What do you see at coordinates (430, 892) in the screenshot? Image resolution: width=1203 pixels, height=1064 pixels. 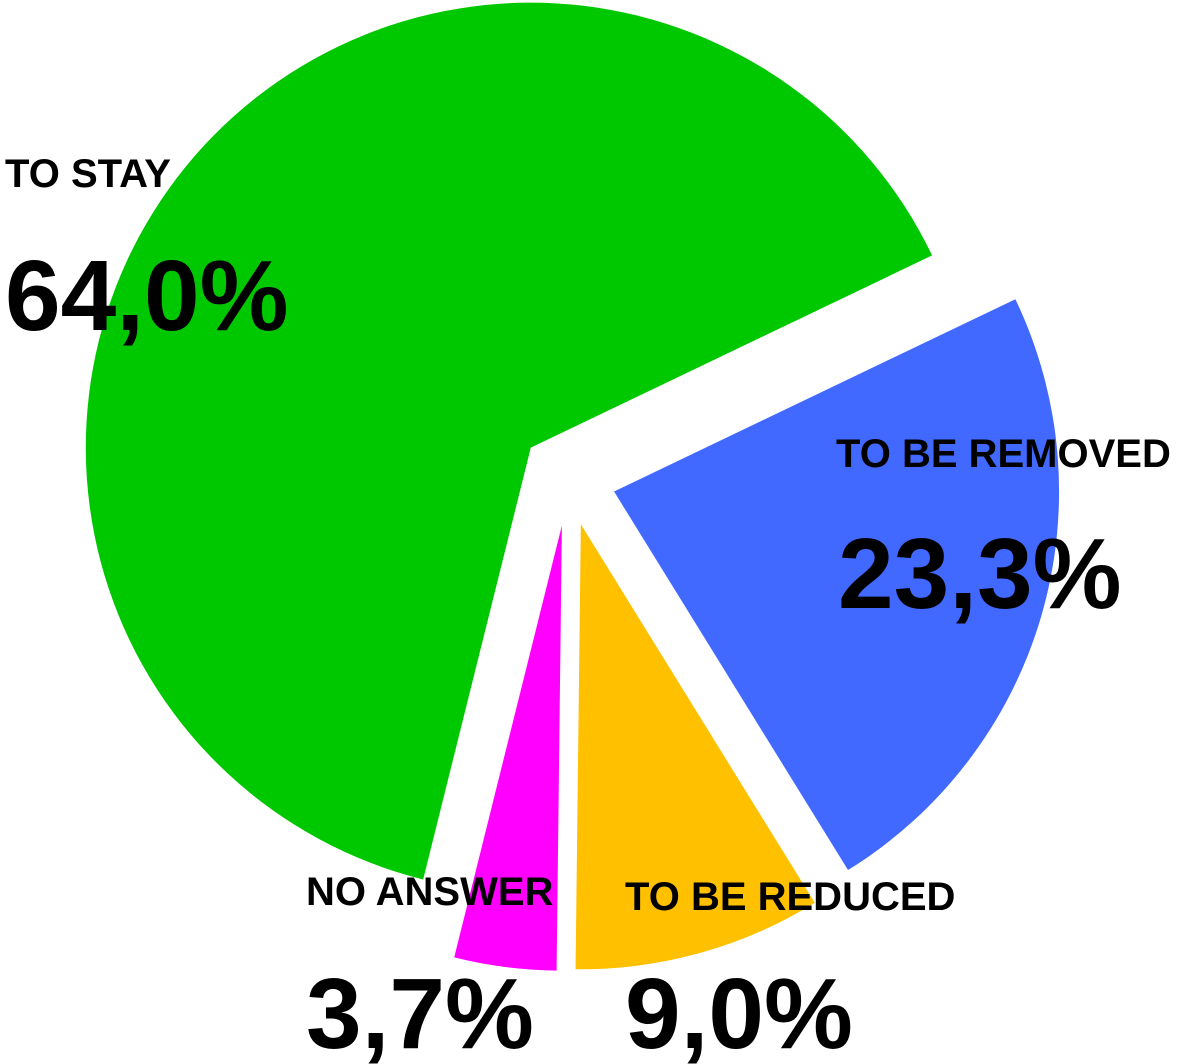 I see `slice-category-label: NO ANSWER` at bounding box center [430, 892].